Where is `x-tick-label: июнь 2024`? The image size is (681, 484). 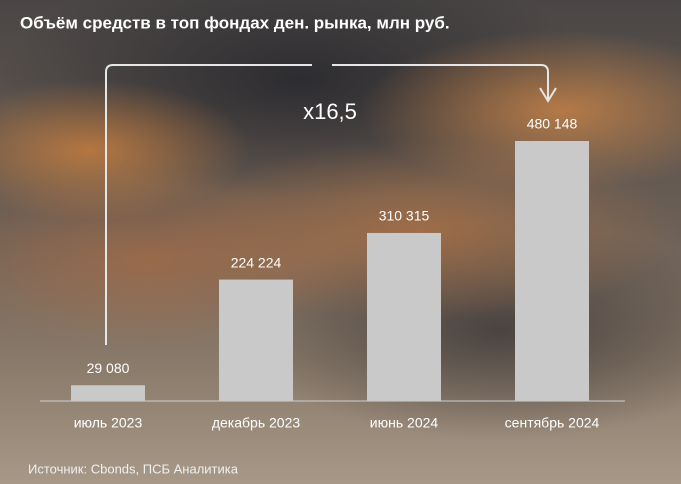
x-tick-label: июнь 2024 is located at coordinates (404, 423).